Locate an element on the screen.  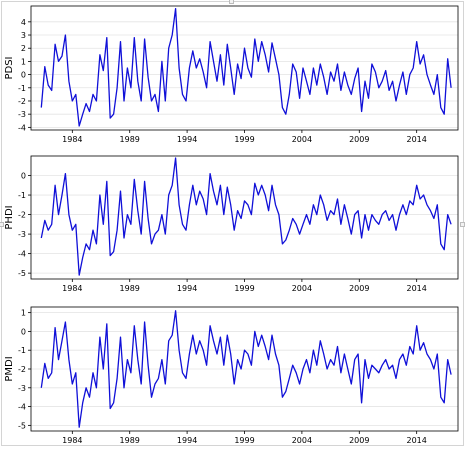
resize-handle-top is located at coordinates (231, 2).